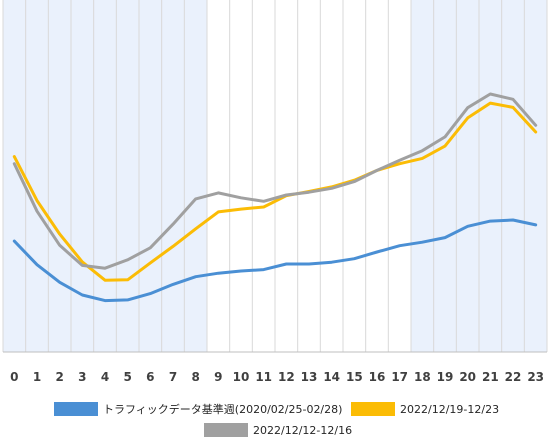 The image size is (550, 448). What do you see at coordinates (302, 430) in the screenshot?
I see `legend-label-2022-12-12: 2022/12/12-12/16` at bounding box center [302, 430].